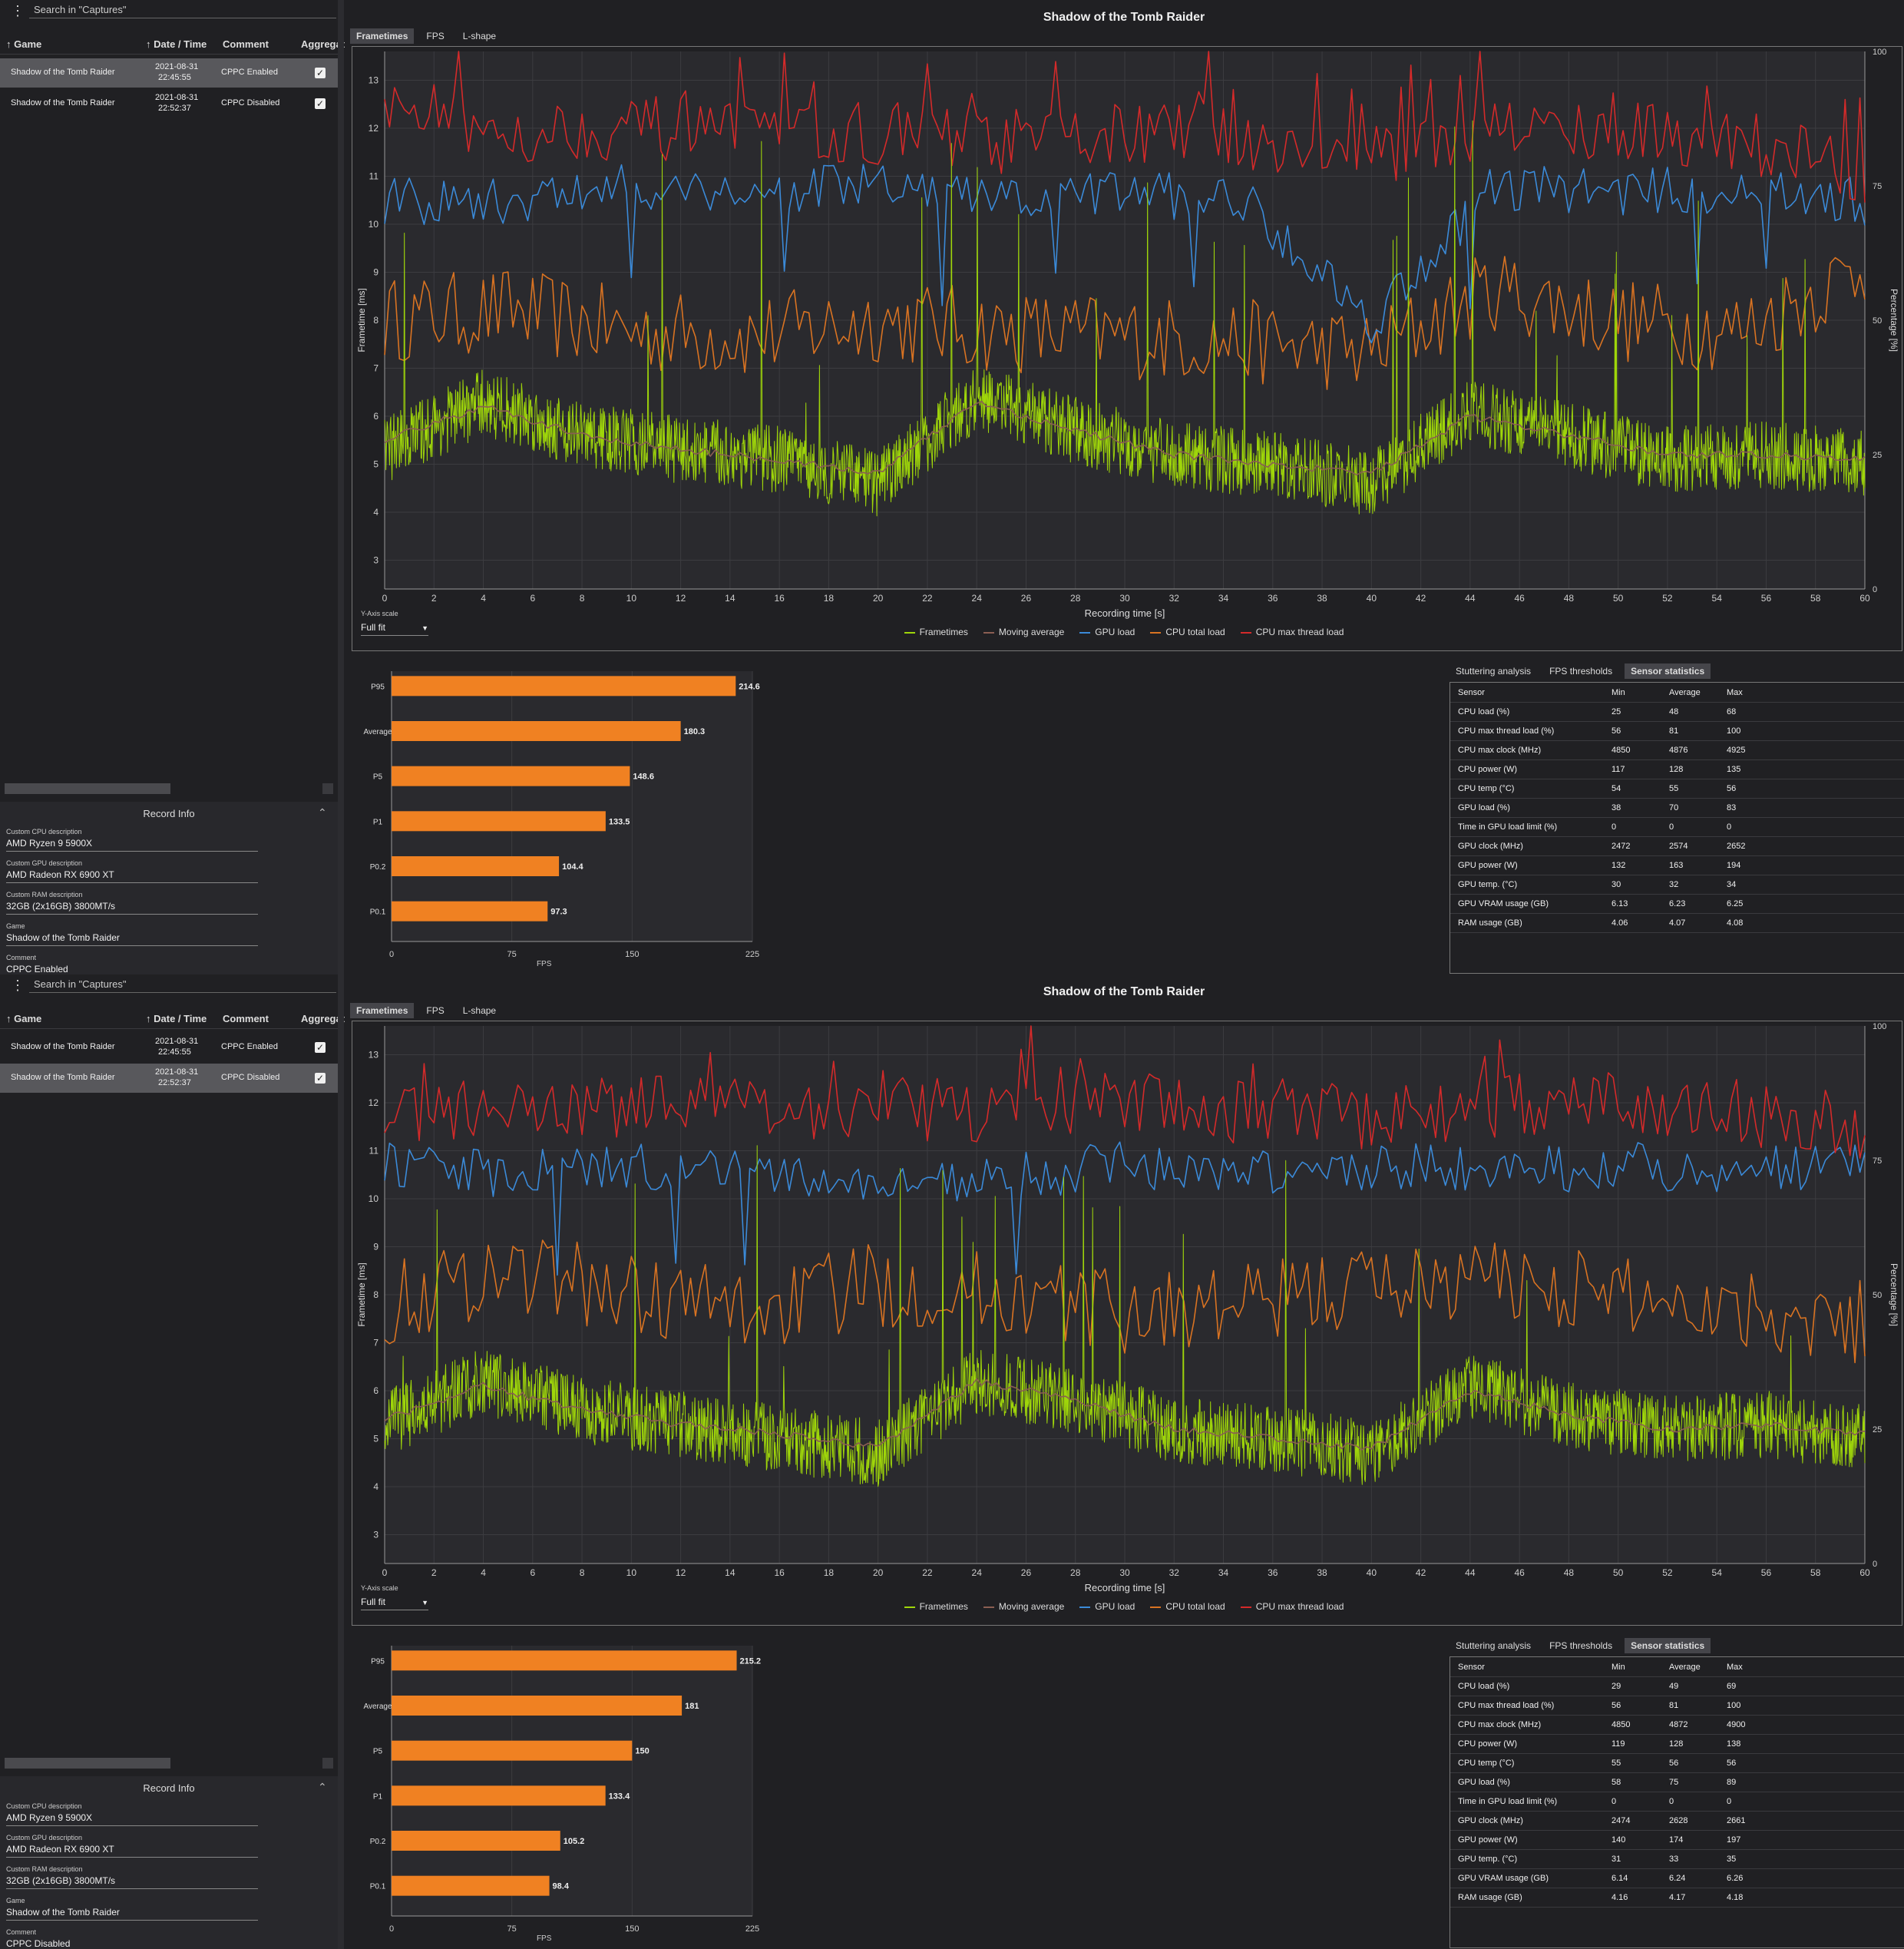  Describe the element at coordinates (512, 1929) in the screenshot. I see `bar-x-tick-label: 75` at that location.